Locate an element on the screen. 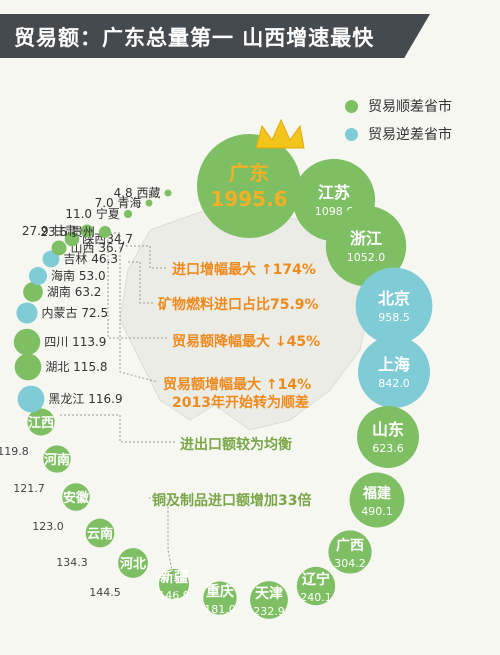 The height and width of the screenshot is (655, 500). bubble-9: 辽宁 240.1 is located at coordinates (316, 586).